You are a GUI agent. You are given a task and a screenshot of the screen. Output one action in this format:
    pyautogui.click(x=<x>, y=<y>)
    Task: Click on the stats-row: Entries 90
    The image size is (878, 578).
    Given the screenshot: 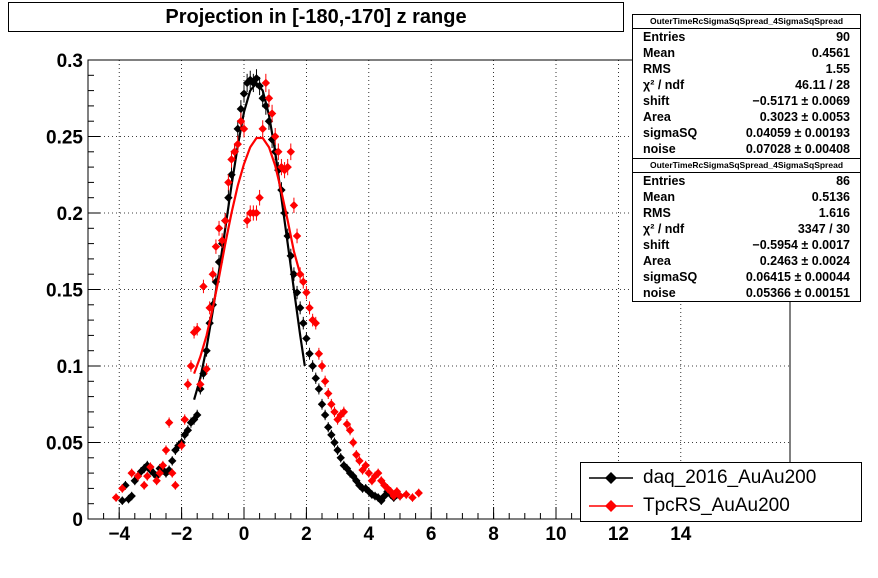 What is the action you would take?
    pyautogui.click(x=746, y=37)
    